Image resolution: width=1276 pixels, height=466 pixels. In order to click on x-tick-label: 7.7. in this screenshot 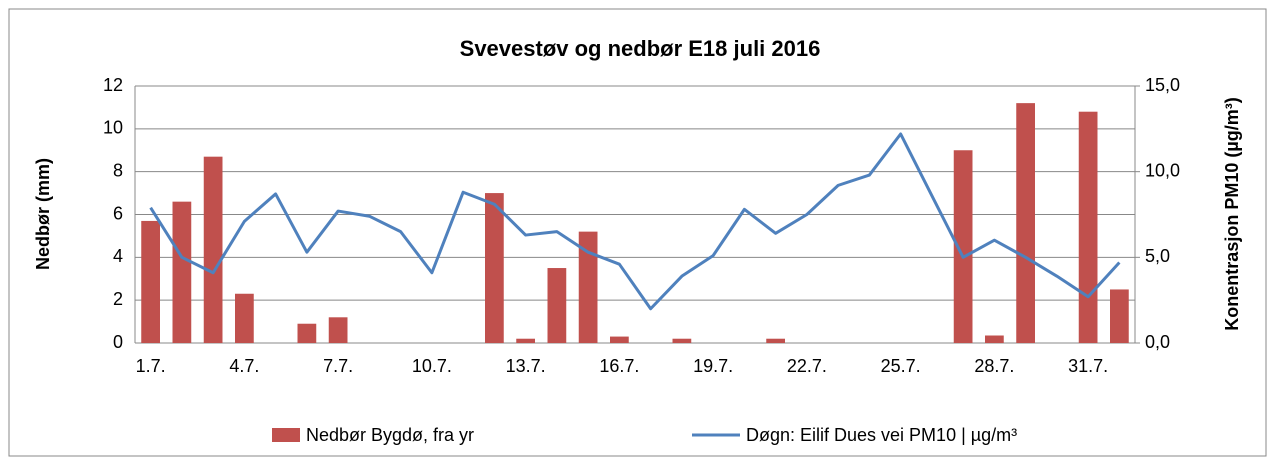, I will do `click(338, 366)`.